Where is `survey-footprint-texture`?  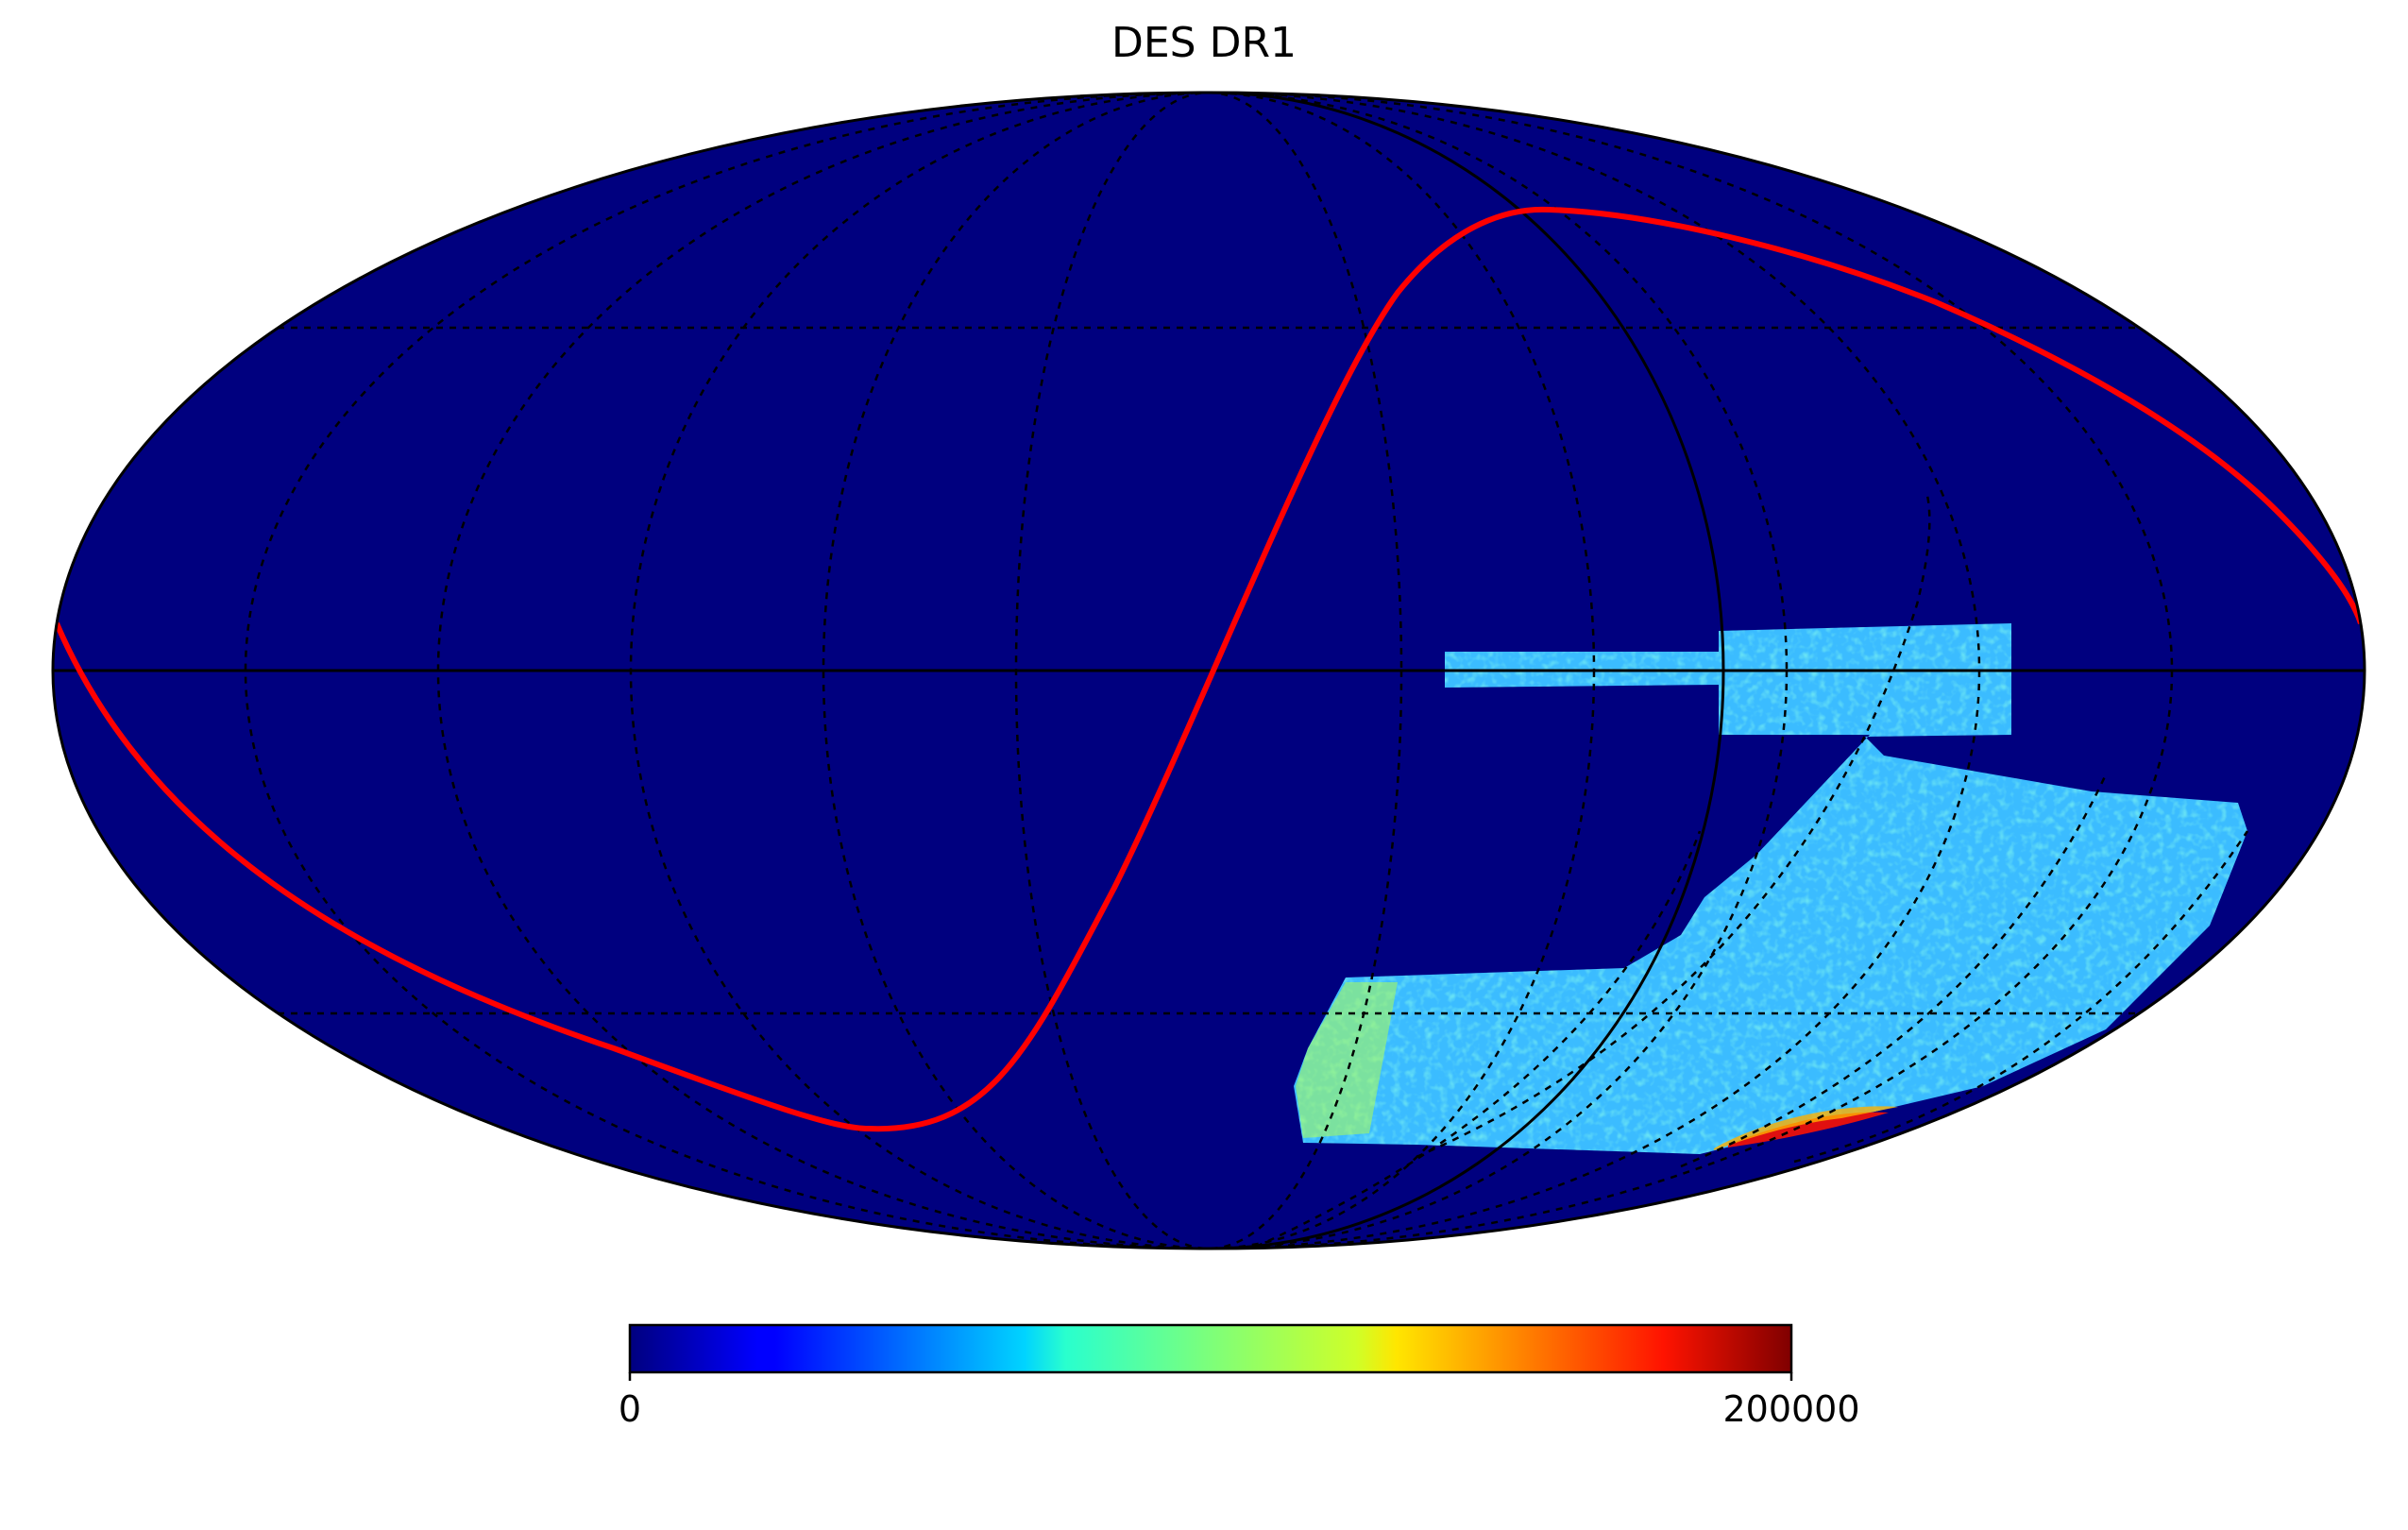 survey-footprint-texture is located at coordinates (1770, 888).